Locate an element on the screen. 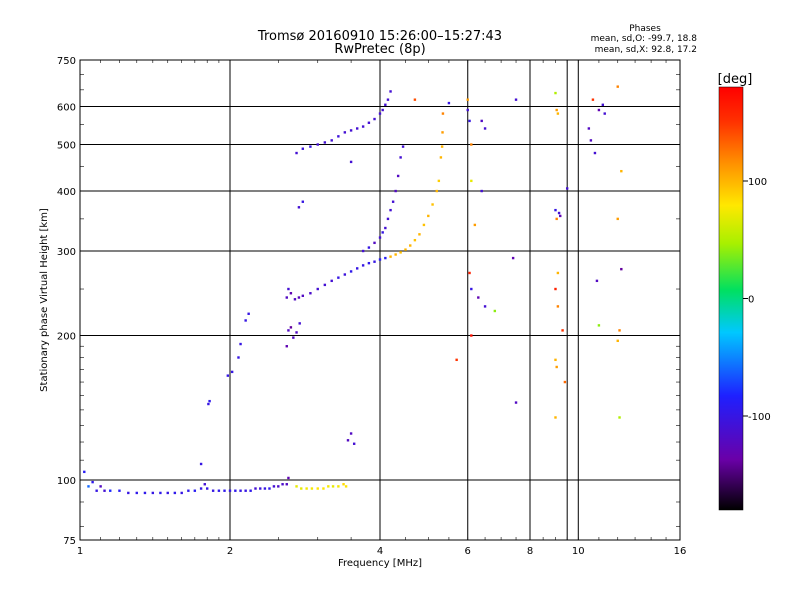 This screenshot has height=600, width=800. x-tick-label: 4 is located at coordinates (380, 551).